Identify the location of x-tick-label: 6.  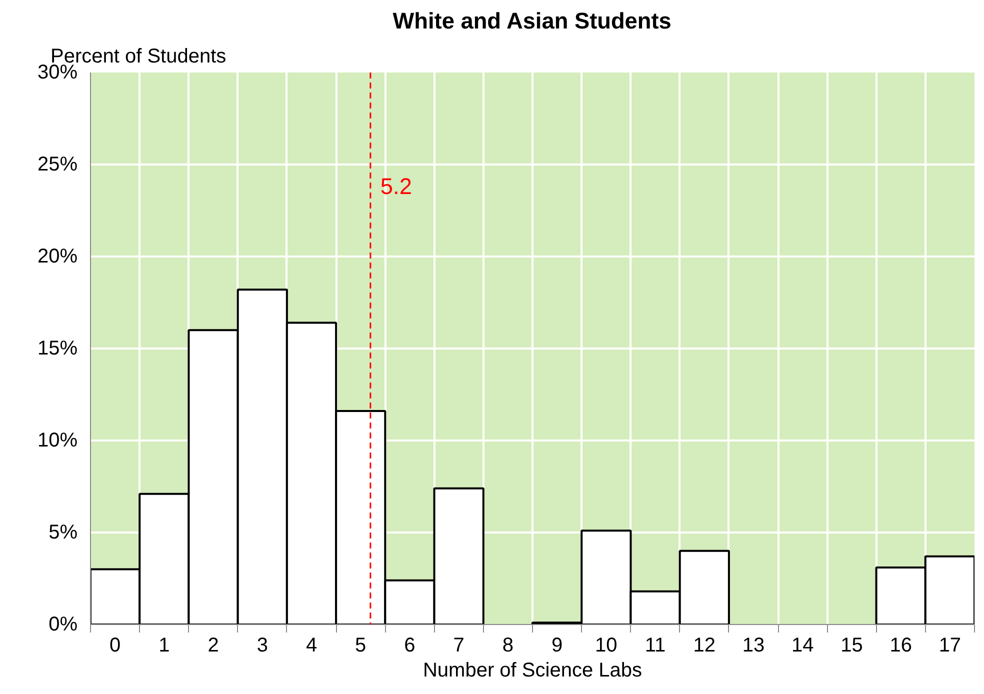
(410, 645).